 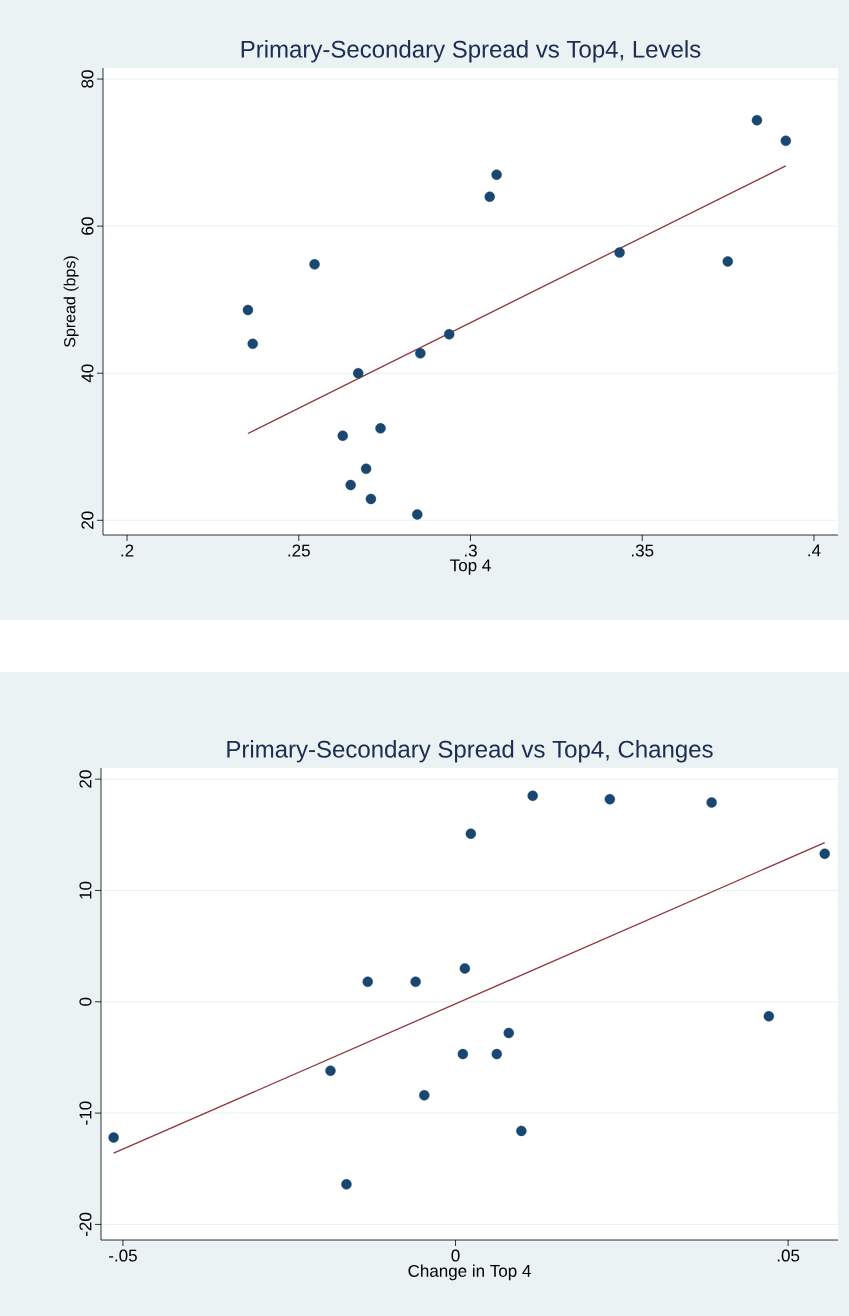 What do you see at coordinates (71, 302) in the screenshot?
I see `y-axis-title: Spread (bps)` at bounding box center [71, 302].